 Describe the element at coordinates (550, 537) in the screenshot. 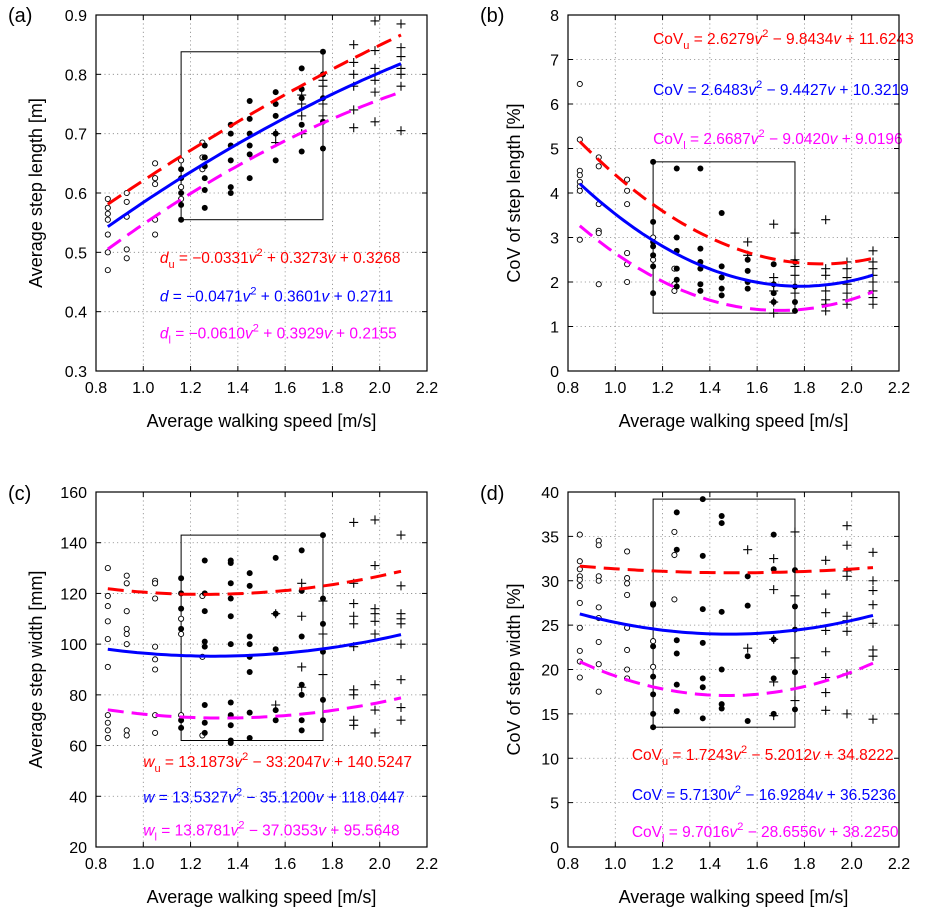

I see `y-tick-label: 35` at that location.